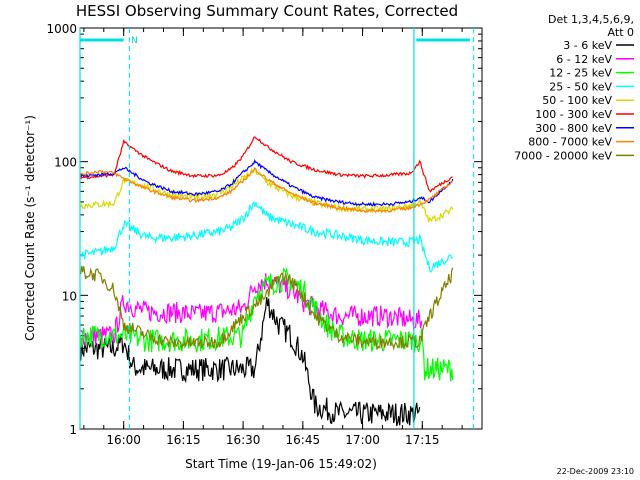 Image resolution: width=640 pixels, height=480 pixels. I want to click on x-tick-label: 17:15, so click(422, 440).